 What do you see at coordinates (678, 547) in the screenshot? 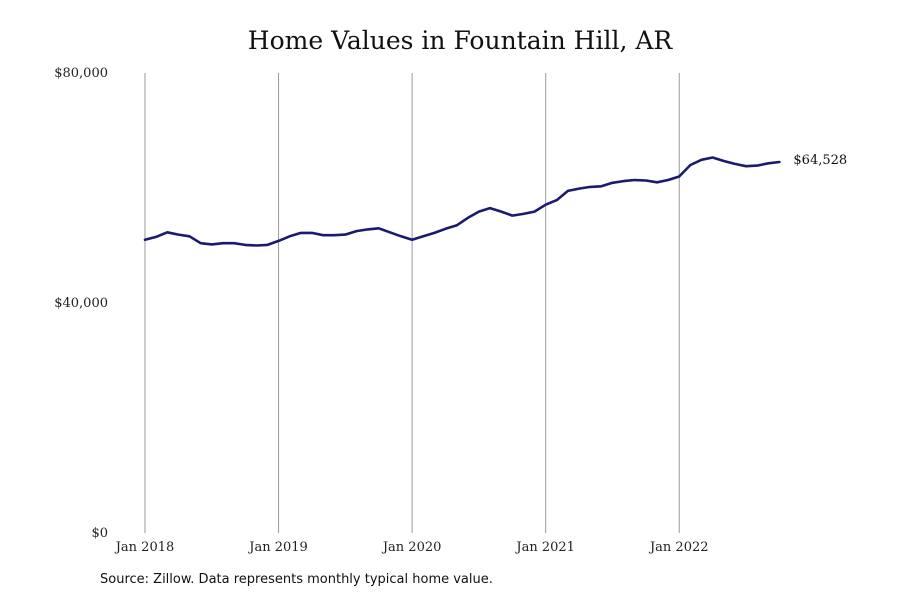
I see `x-tick-label: Jan 2022` at bounding box center [678, 547].